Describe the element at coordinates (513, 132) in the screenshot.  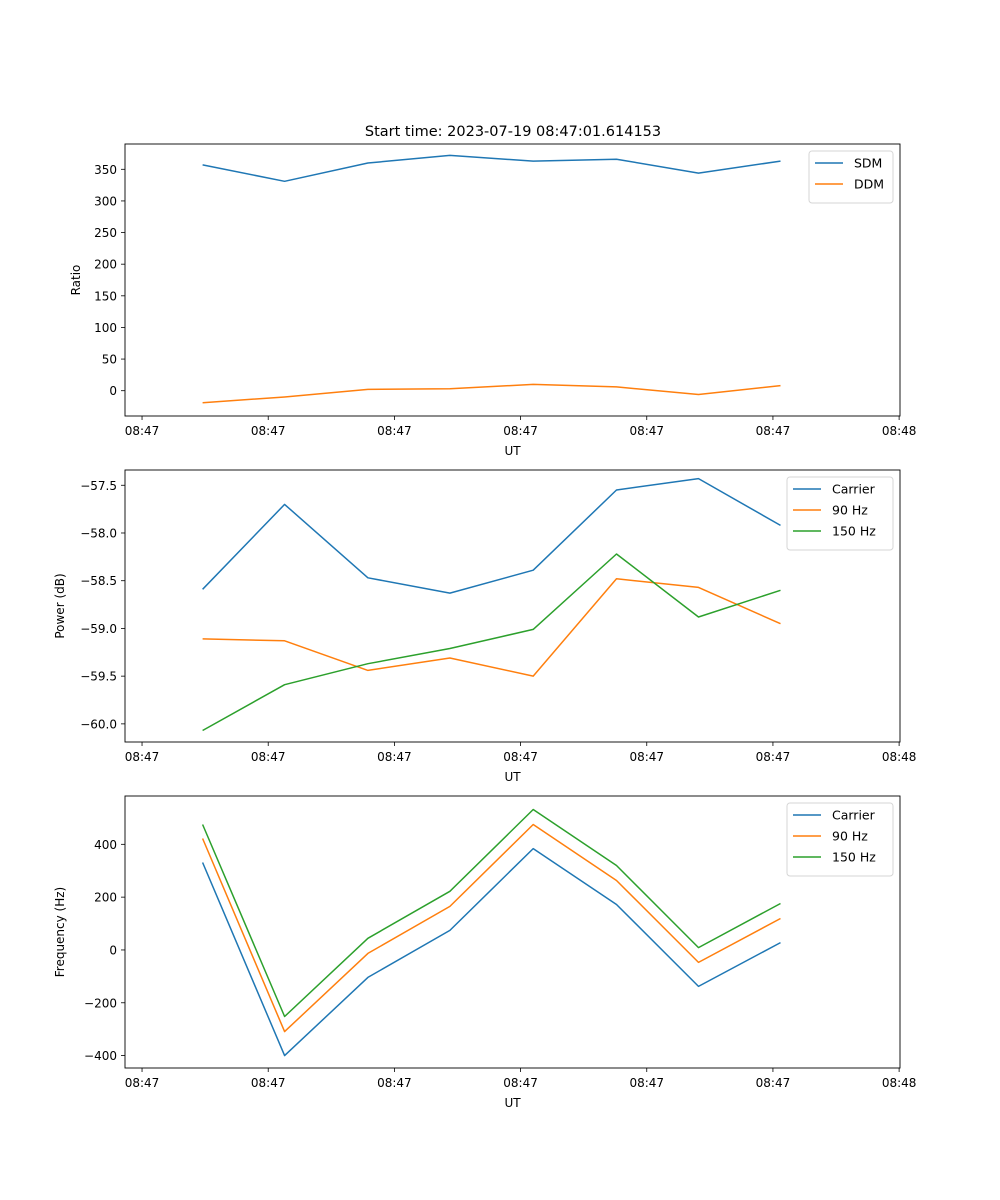
I see `figure-title: Start time: 2023-07-19 08:47:01.614153` at that location.